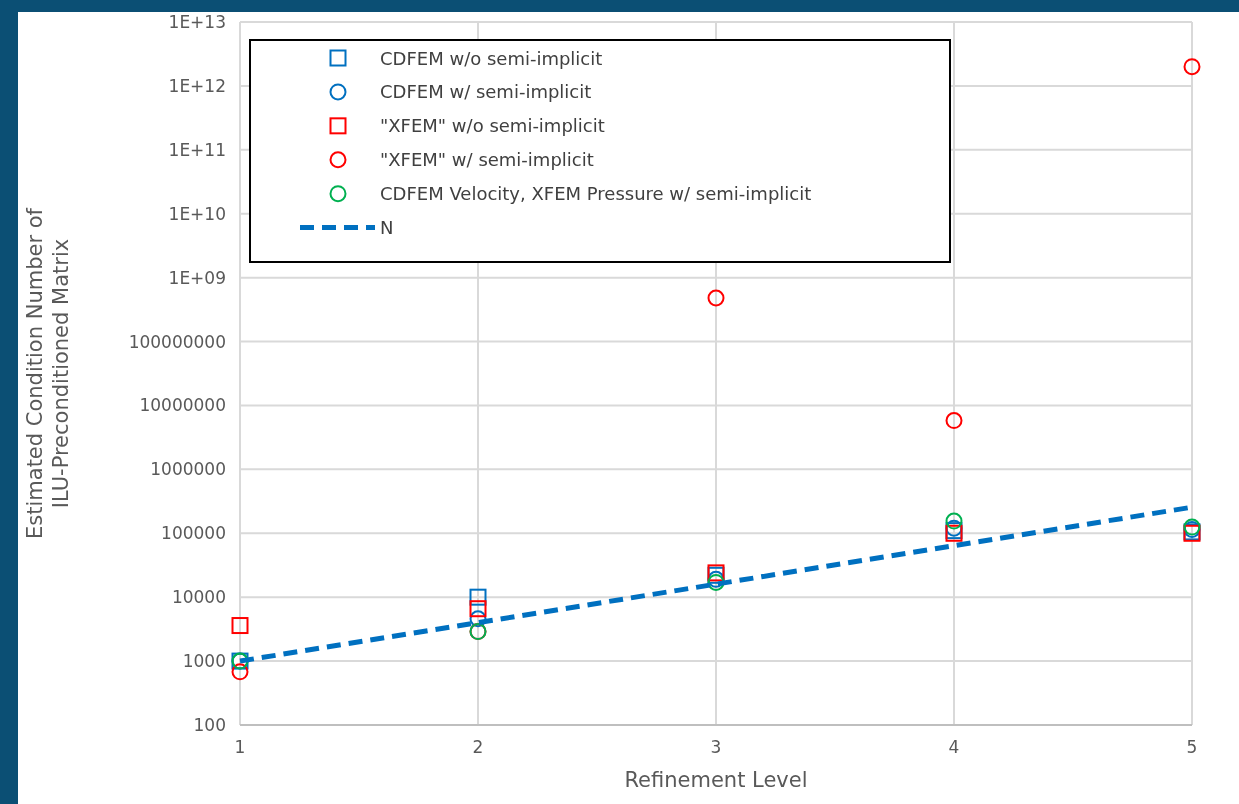 The width and height of the screenshot is (1239, 804). Describe the element at coordinates (182, 405) in the screenshot. I see `y-tick-label: 10000000` at that location.